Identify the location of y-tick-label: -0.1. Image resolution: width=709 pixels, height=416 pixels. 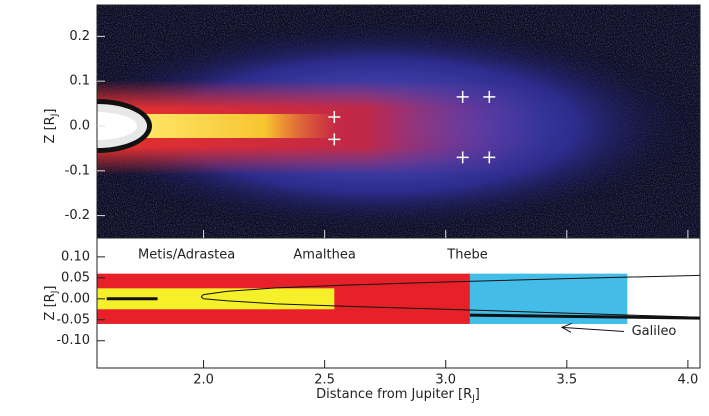
(77, 170).